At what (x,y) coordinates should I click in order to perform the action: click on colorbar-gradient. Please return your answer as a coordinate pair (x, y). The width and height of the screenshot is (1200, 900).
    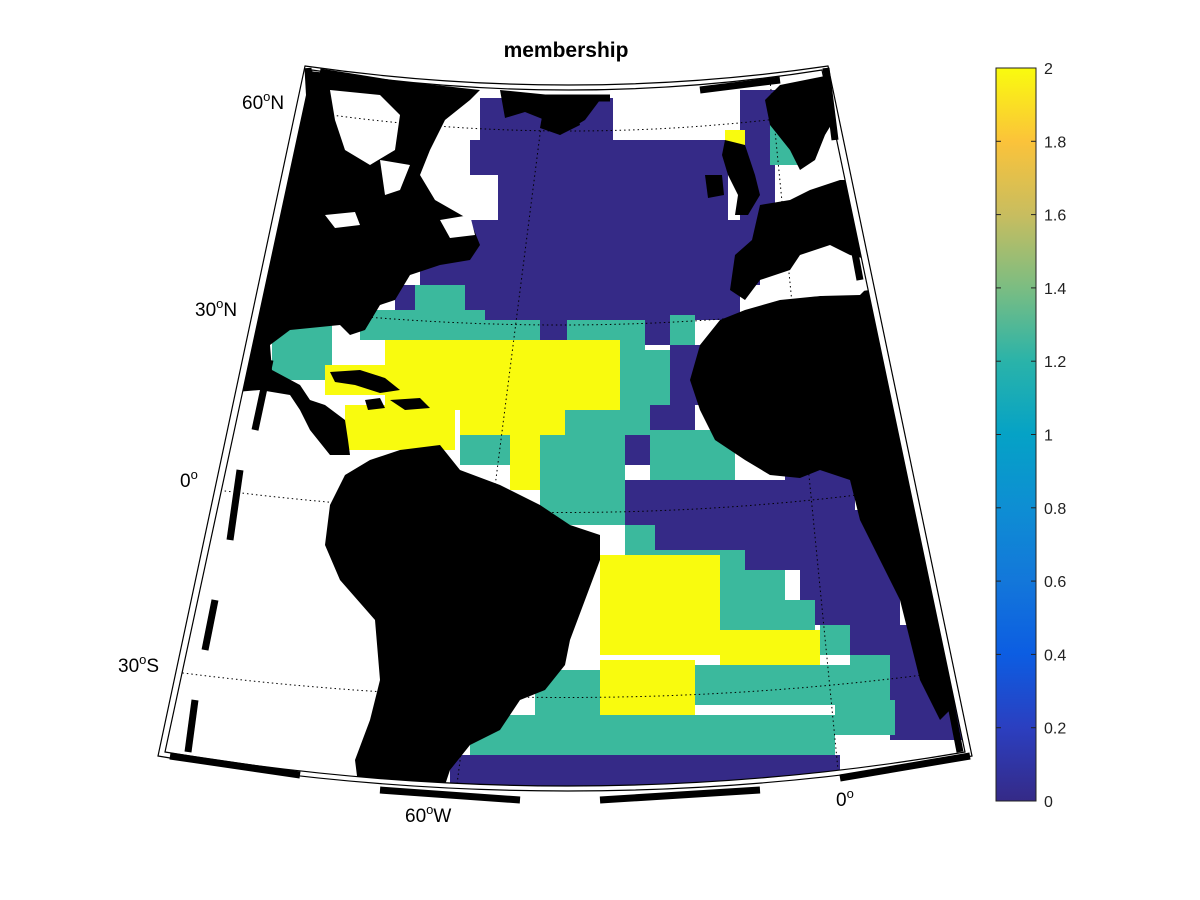
    Looking at the image, I should click on (1016, 434).